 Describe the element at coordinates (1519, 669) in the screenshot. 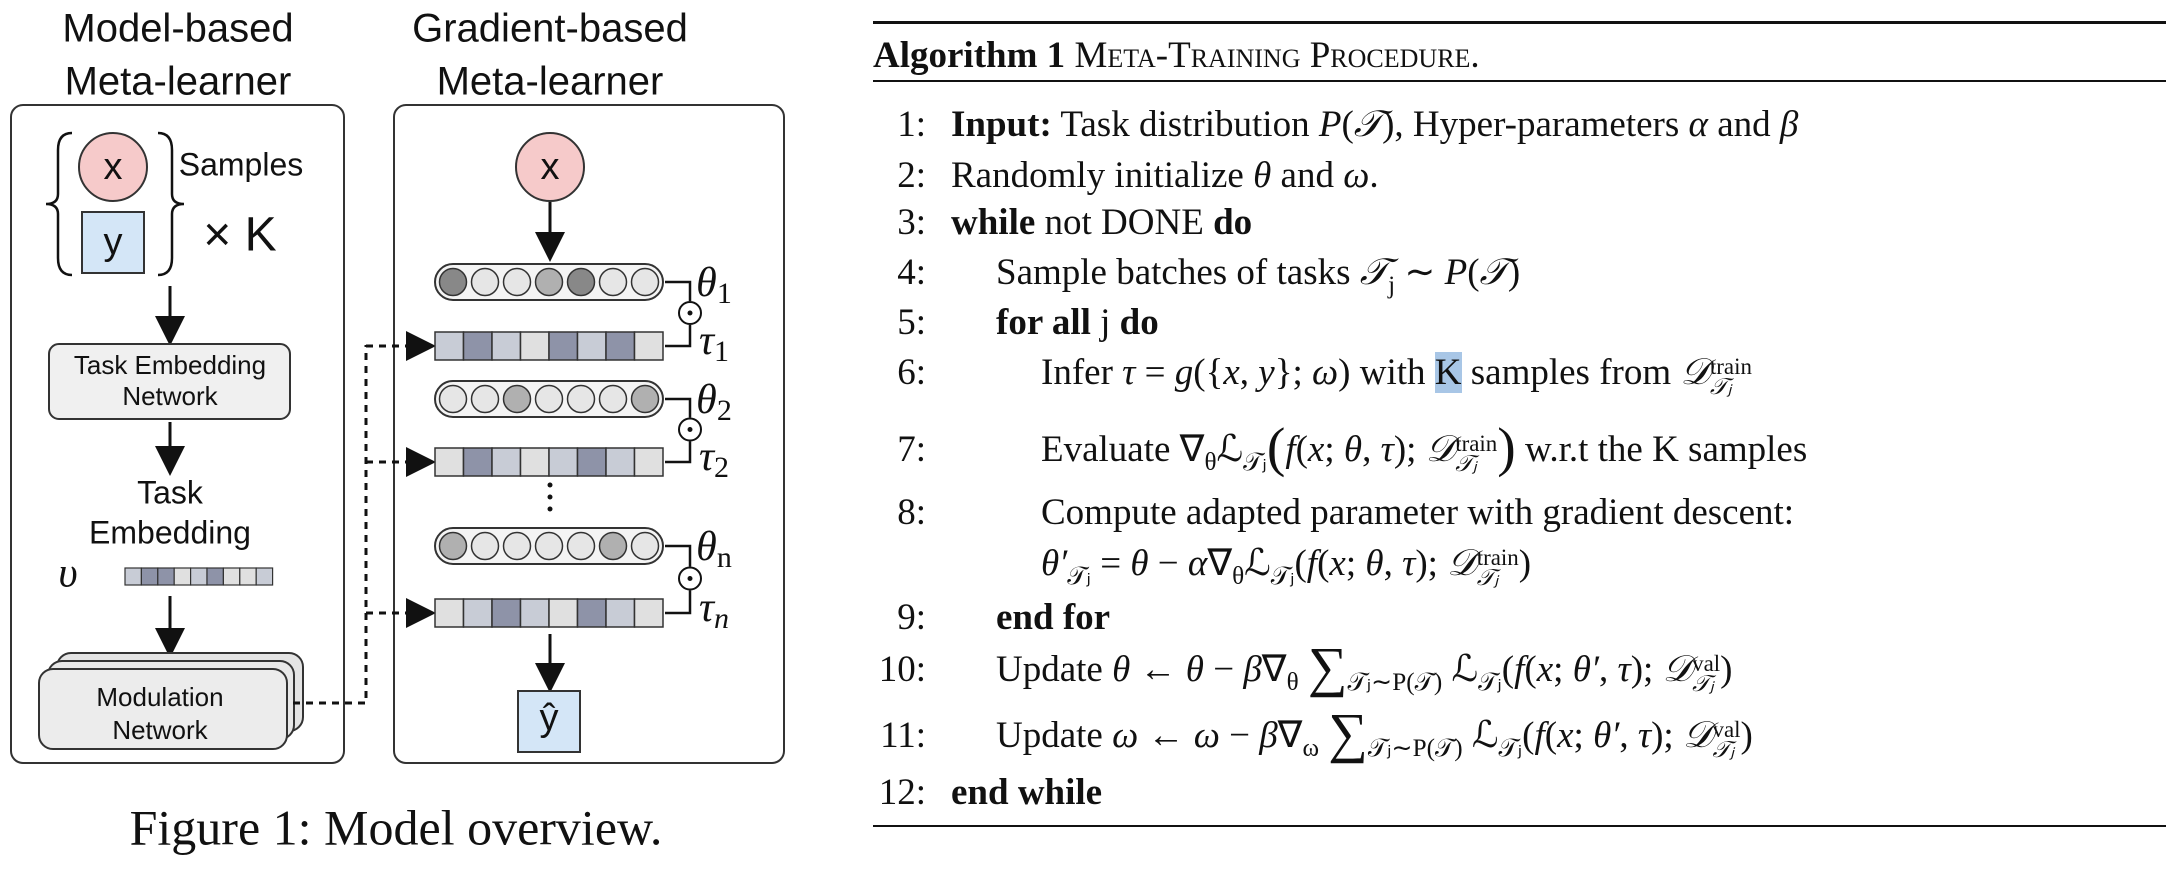

I see `text-i: f` at that location.